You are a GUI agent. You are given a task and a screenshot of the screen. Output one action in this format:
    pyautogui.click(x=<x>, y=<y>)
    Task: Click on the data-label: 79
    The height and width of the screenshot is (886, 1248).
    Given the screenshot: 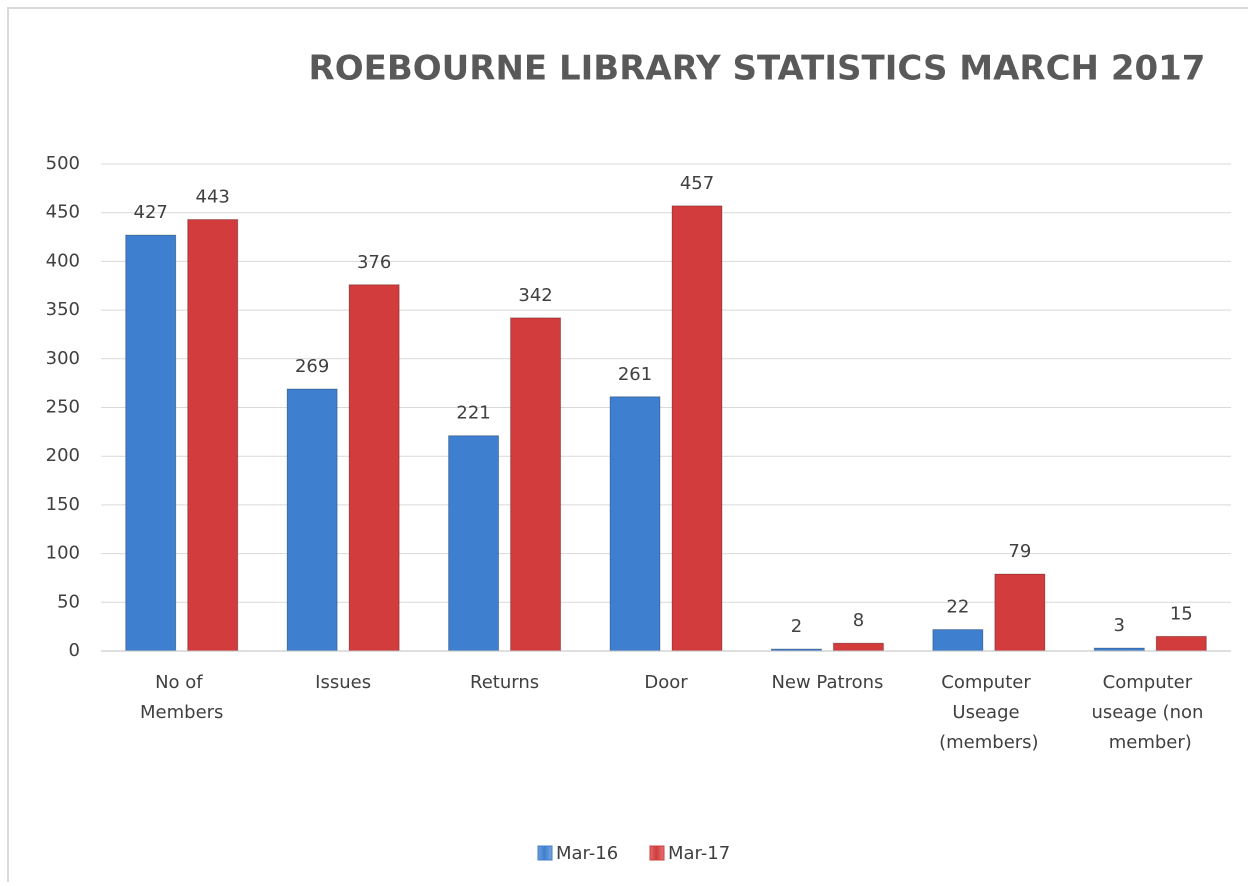 What is the action you would take?
    pyautogui.click(x=1019, y=551)
    